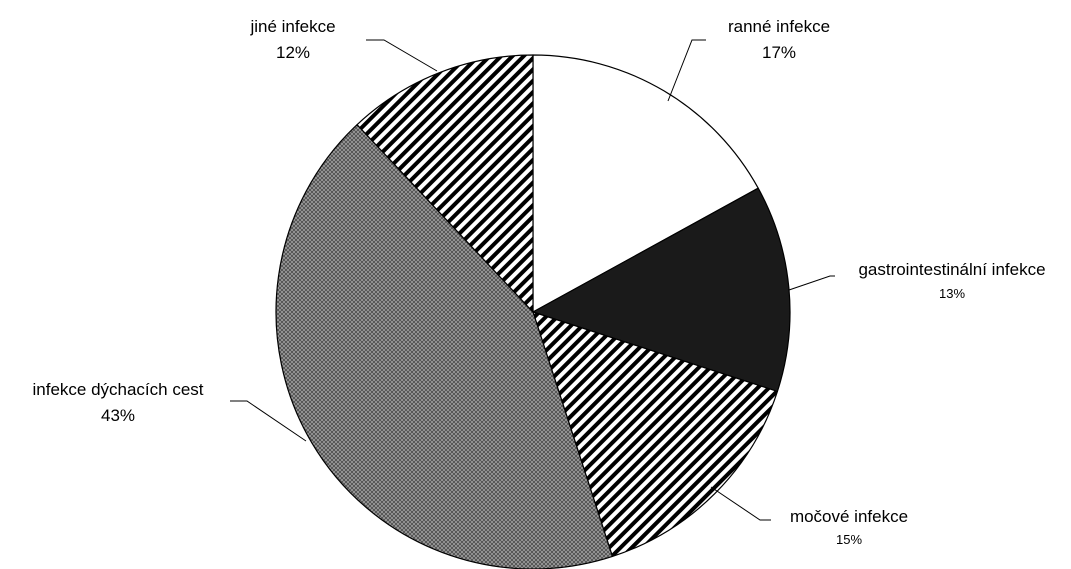 This screenshot has width=1071, height=569. Describe the element at coordinates (849, 539) in the screenshot. I see `slice-value-mocove-infekce: 15%` at that location.